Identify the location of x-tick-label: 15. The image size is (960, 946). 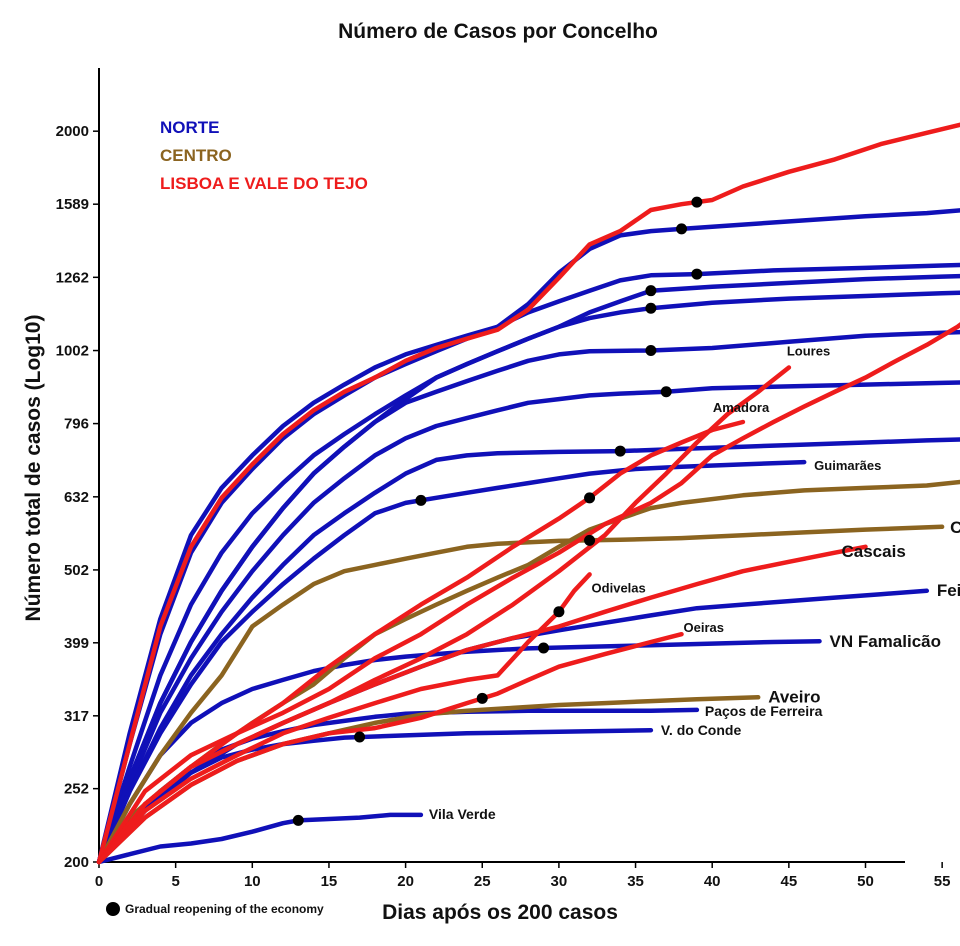
(329, 881).